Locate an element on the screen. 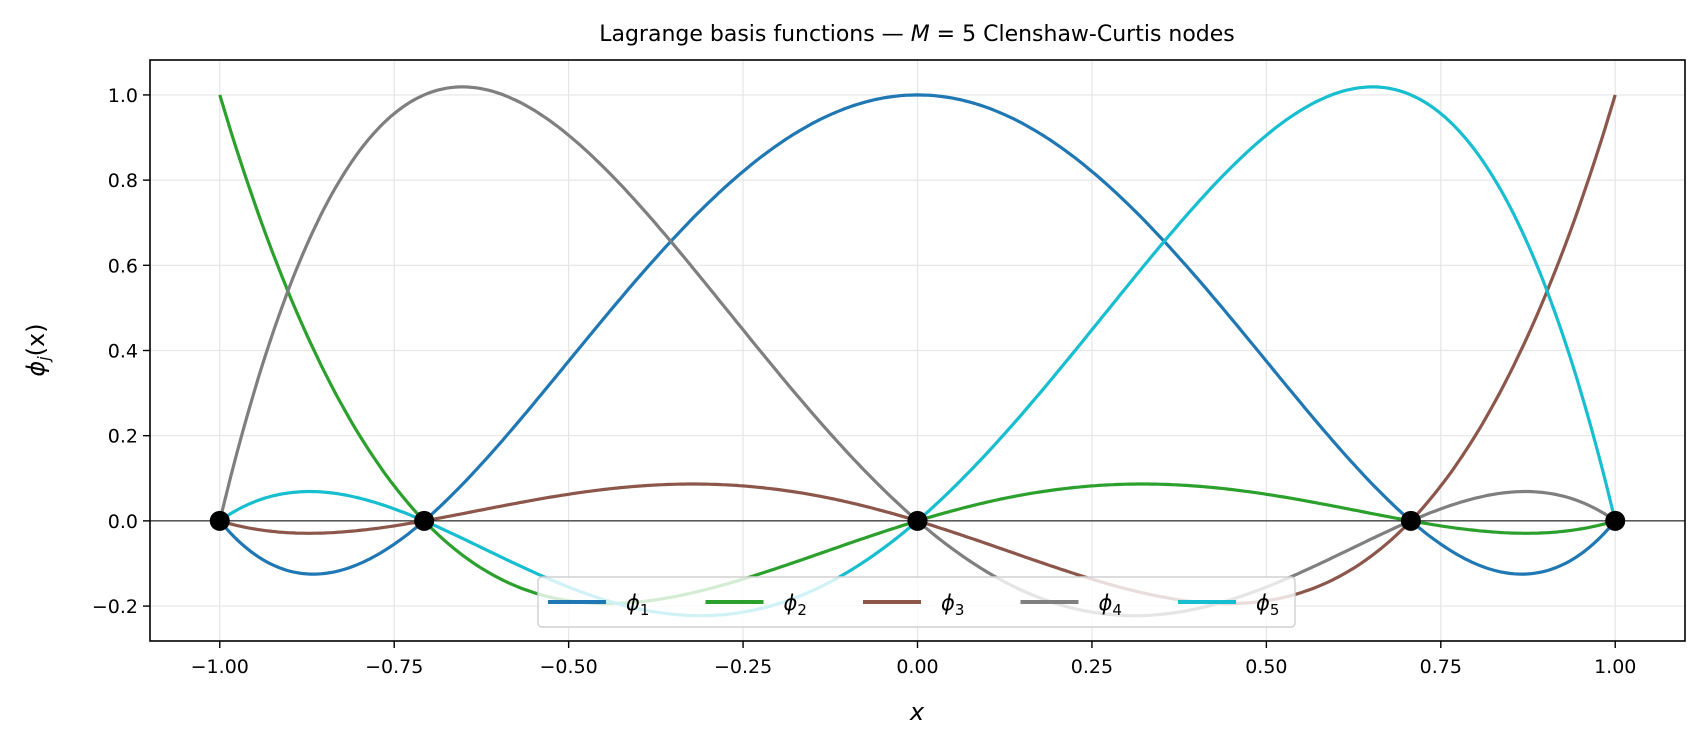  x-tick-label: −1.00 is located at coordinates (220, 667).